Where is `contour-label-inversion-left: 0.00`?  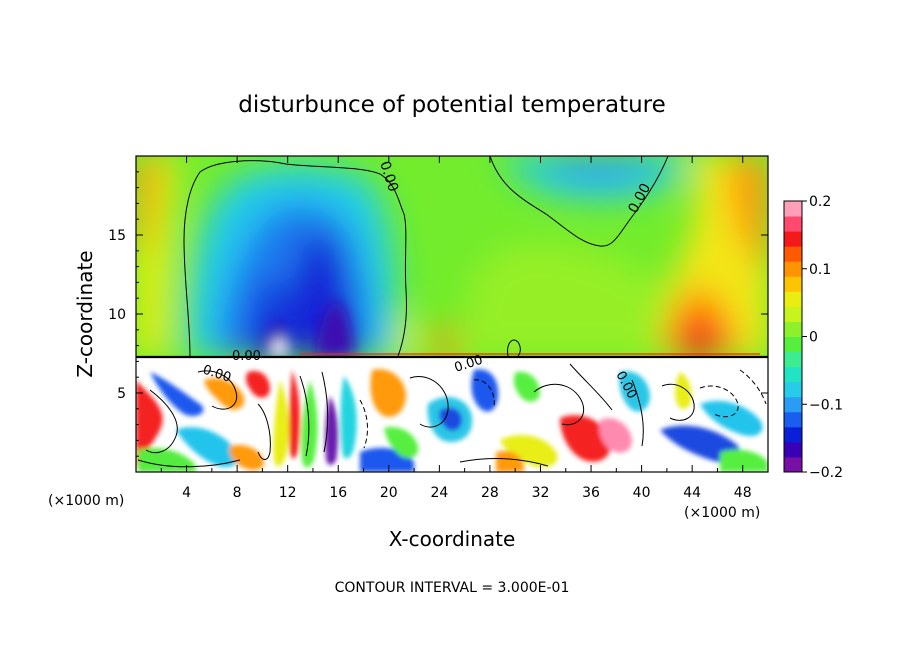
contour-label-inversion-left: 0.00 is located at coordinates (246, 356).